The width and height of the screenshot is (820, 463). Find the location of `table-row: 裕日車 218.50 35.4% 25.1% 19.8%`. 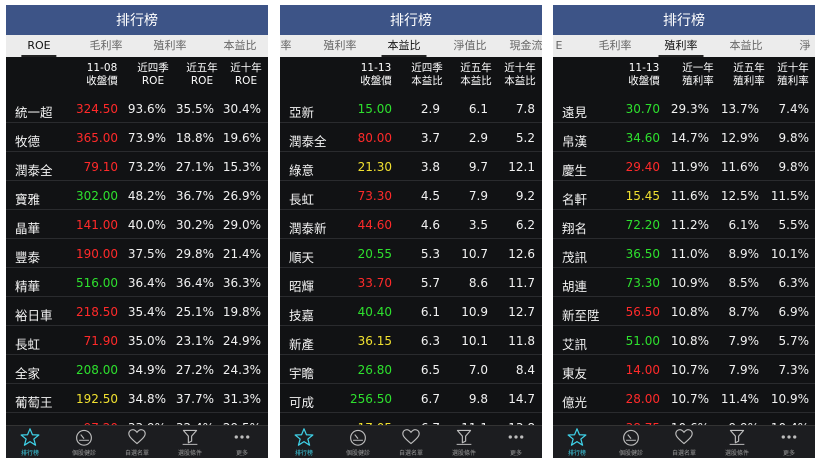

table-row: 裕日車 218.50 35.4% 25.1% 19.8% is located at coordinates (137, 311).